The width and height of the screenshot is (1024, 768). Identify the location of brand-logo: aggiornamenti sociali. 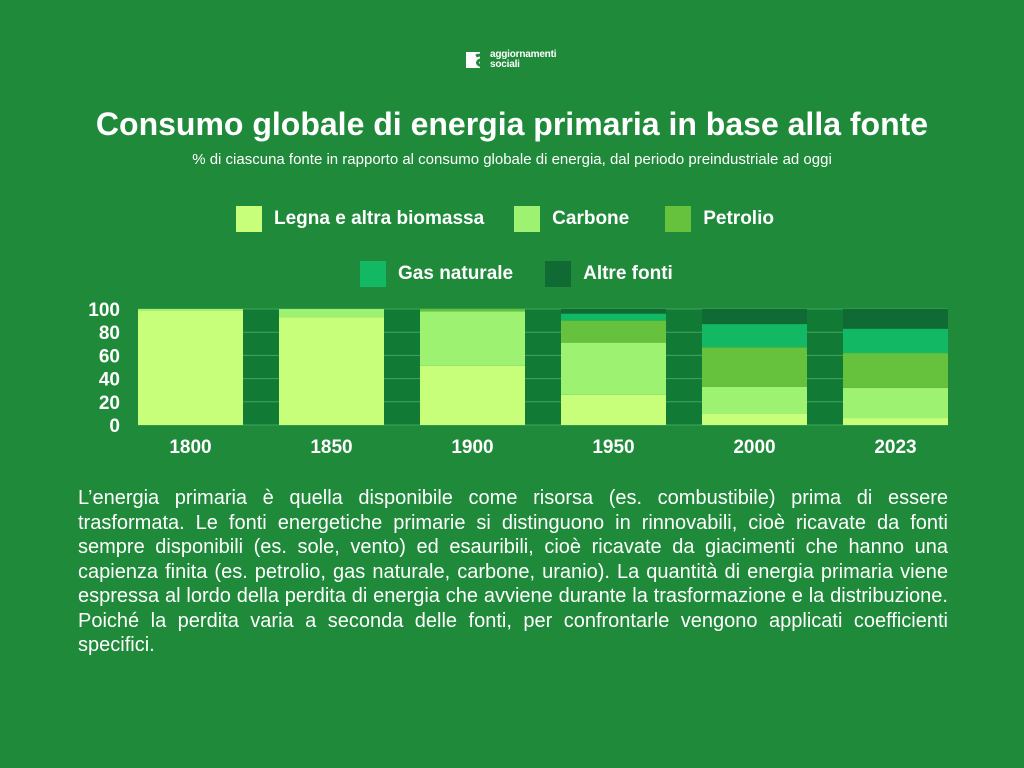
(511, 60).